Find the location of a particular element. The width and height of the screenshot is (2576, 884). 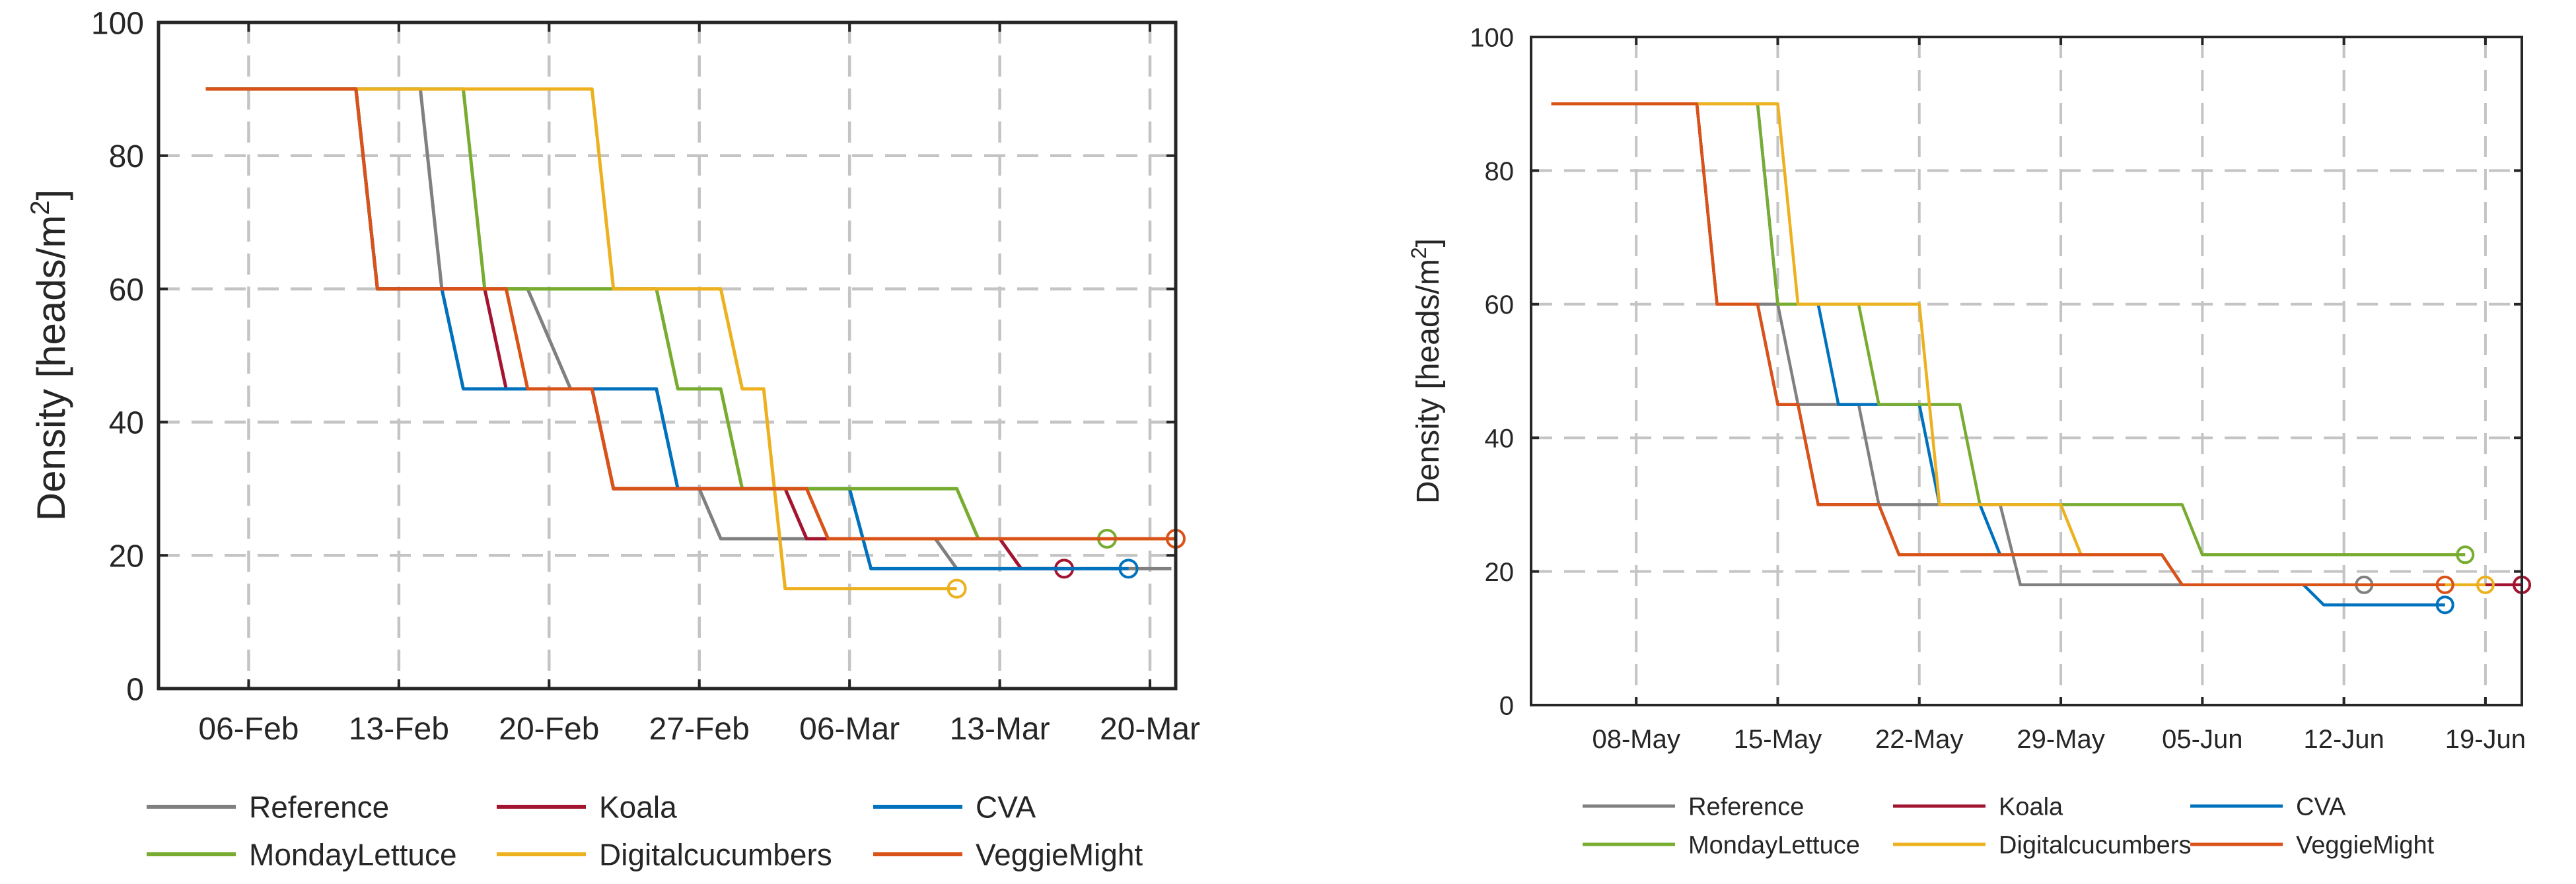

right-x-tick-label: 29-May is located at coordinates (2061, 739).